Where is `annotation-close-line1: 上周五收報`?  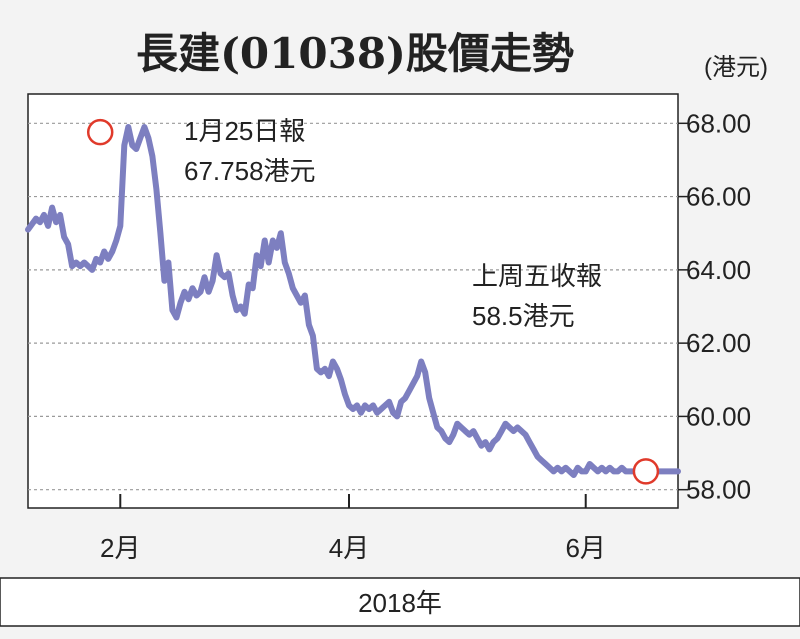 annotation-close-line1: 上周五收報 is located at coordinates (537, 276).